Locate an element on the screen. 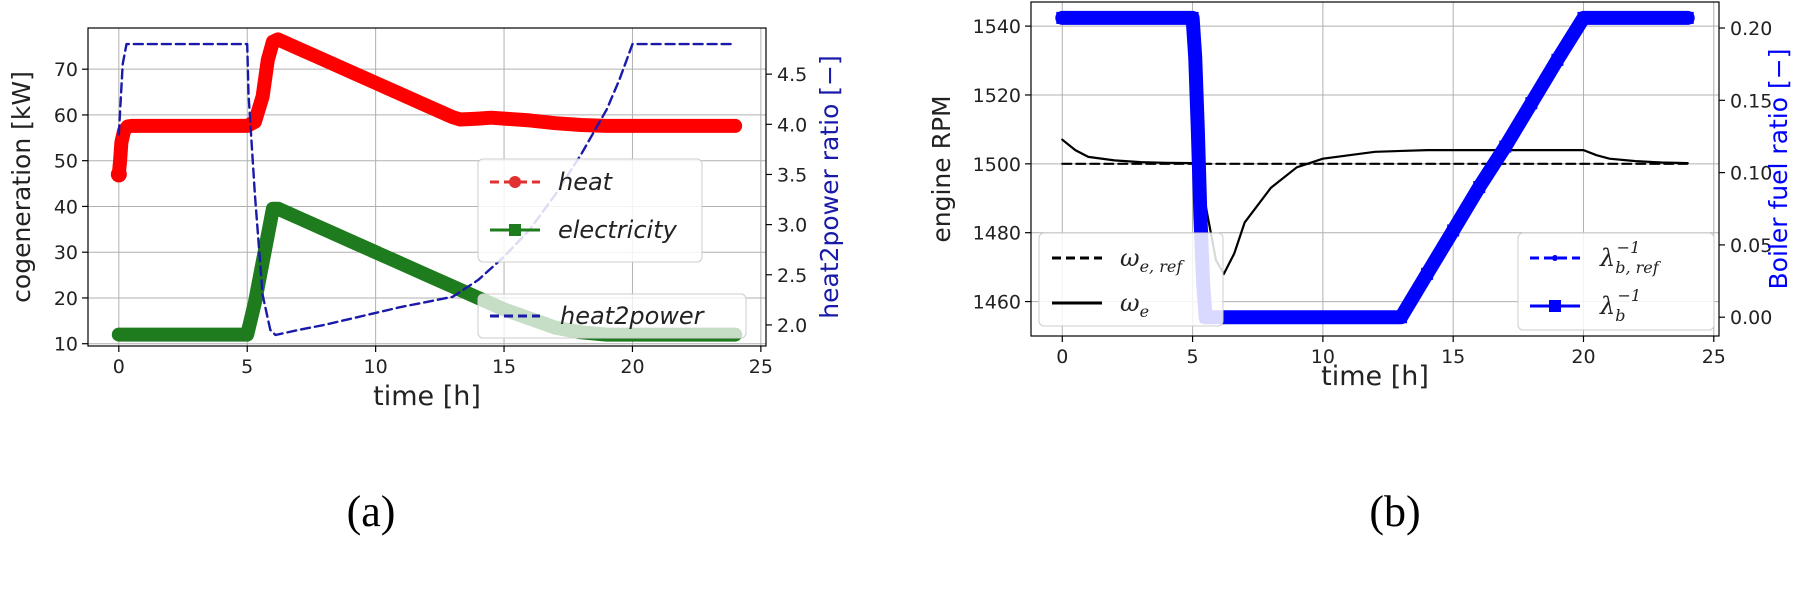  legend-label-heat2power: heat2power is located at coordinates (633, 316).